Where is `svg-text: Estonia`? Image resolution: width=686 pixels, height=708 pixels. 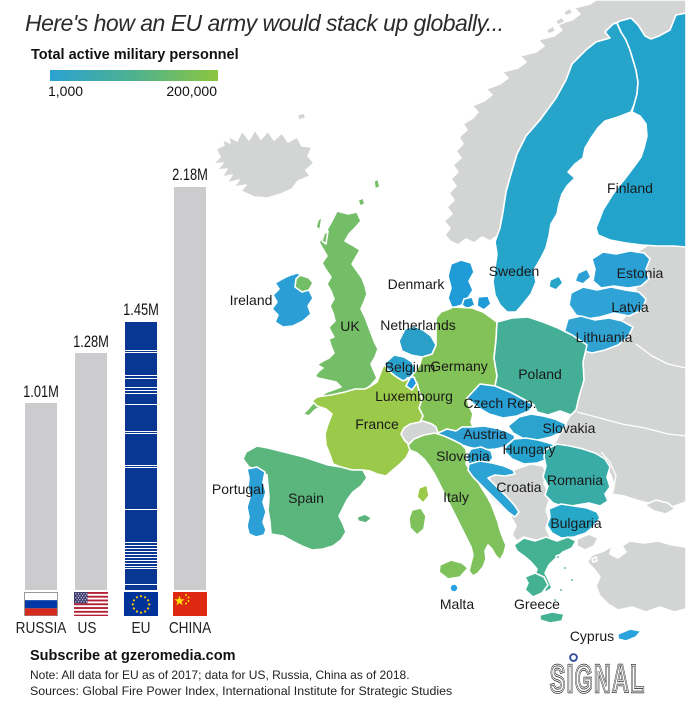 svg-text: Estonia is located at coordinates (640, 273).